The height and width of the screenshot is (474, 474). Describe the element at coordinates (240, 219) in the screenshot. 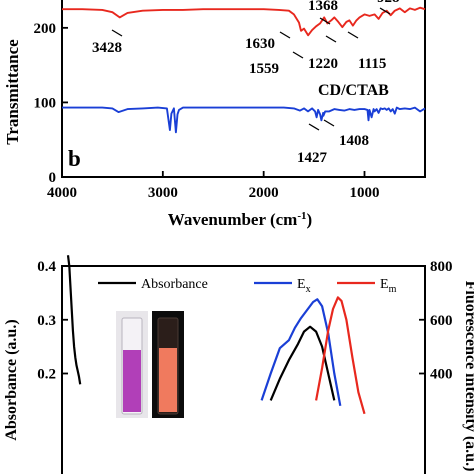

I see `ftir-x-axis-label: Wavenumber (cm-1)` at that location.